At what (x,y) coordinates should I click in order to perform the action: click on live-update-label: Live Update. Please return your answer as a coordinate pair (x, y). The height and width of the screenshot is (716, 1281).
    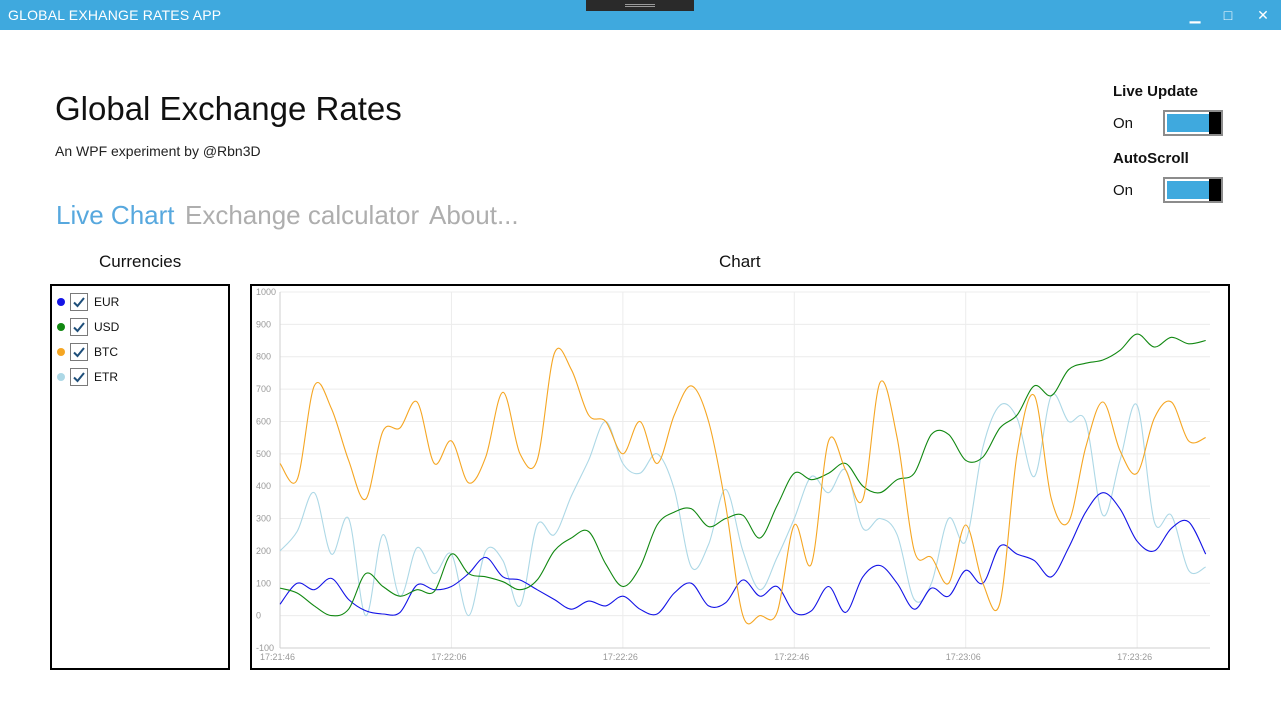
    Looking at the image, I should click on (1156, 91).